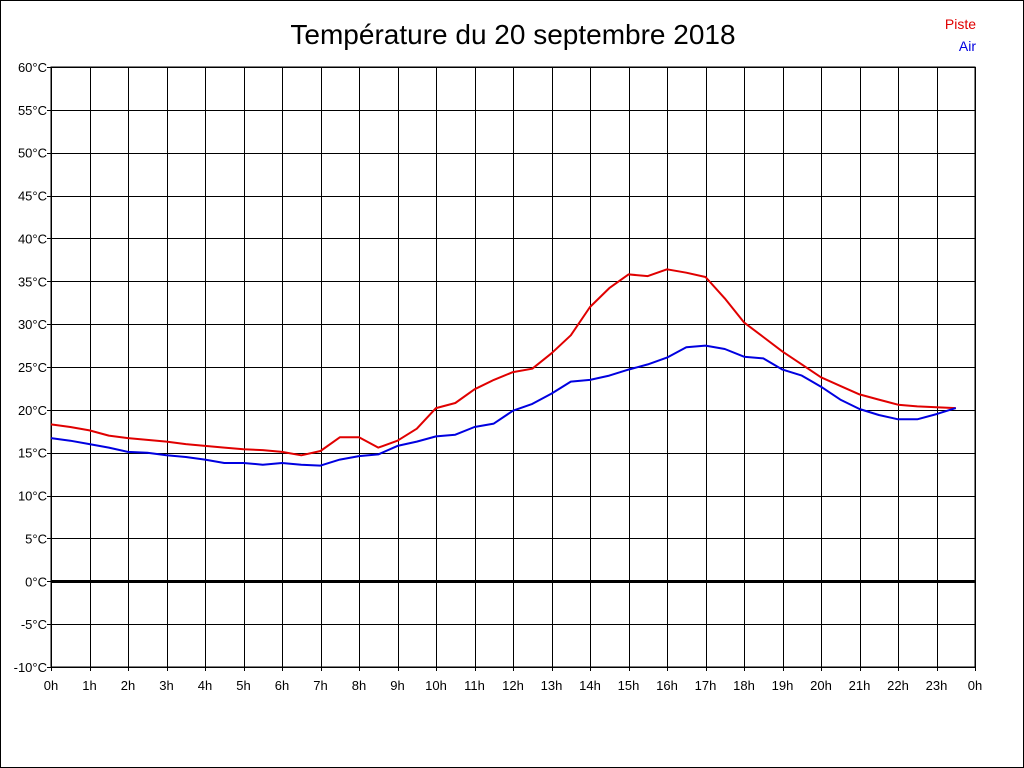 This screenshot has width=1024, height=768. Describe the element at coordinates (32, 67) in the screenshot. I see `y-tick-label: 60°C` at that location.